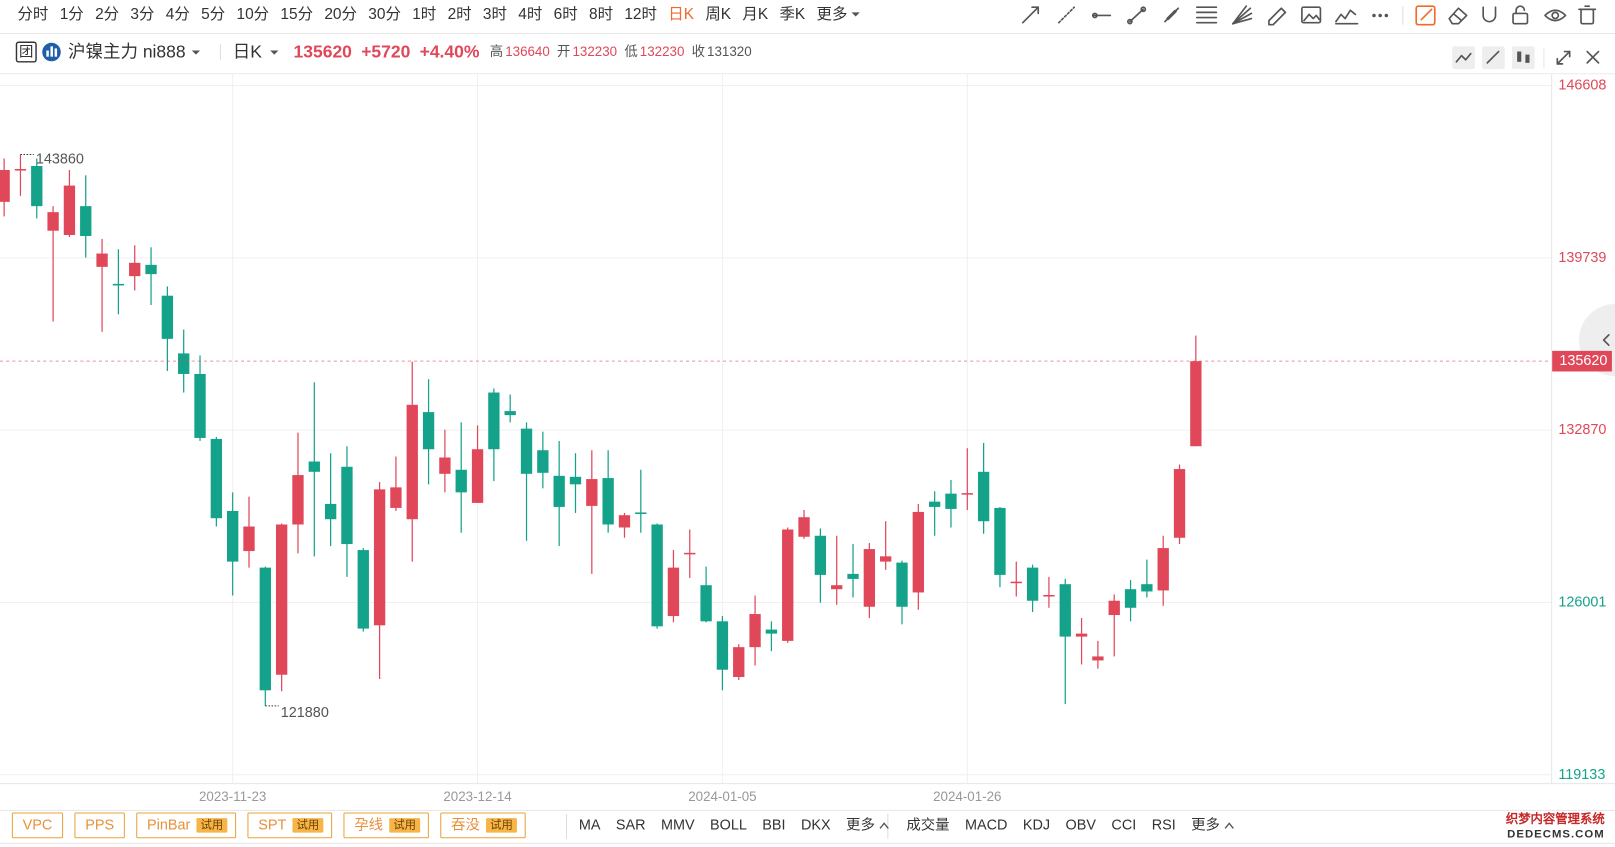  I want to click on main-indicator: SAR, so click(631, 825).